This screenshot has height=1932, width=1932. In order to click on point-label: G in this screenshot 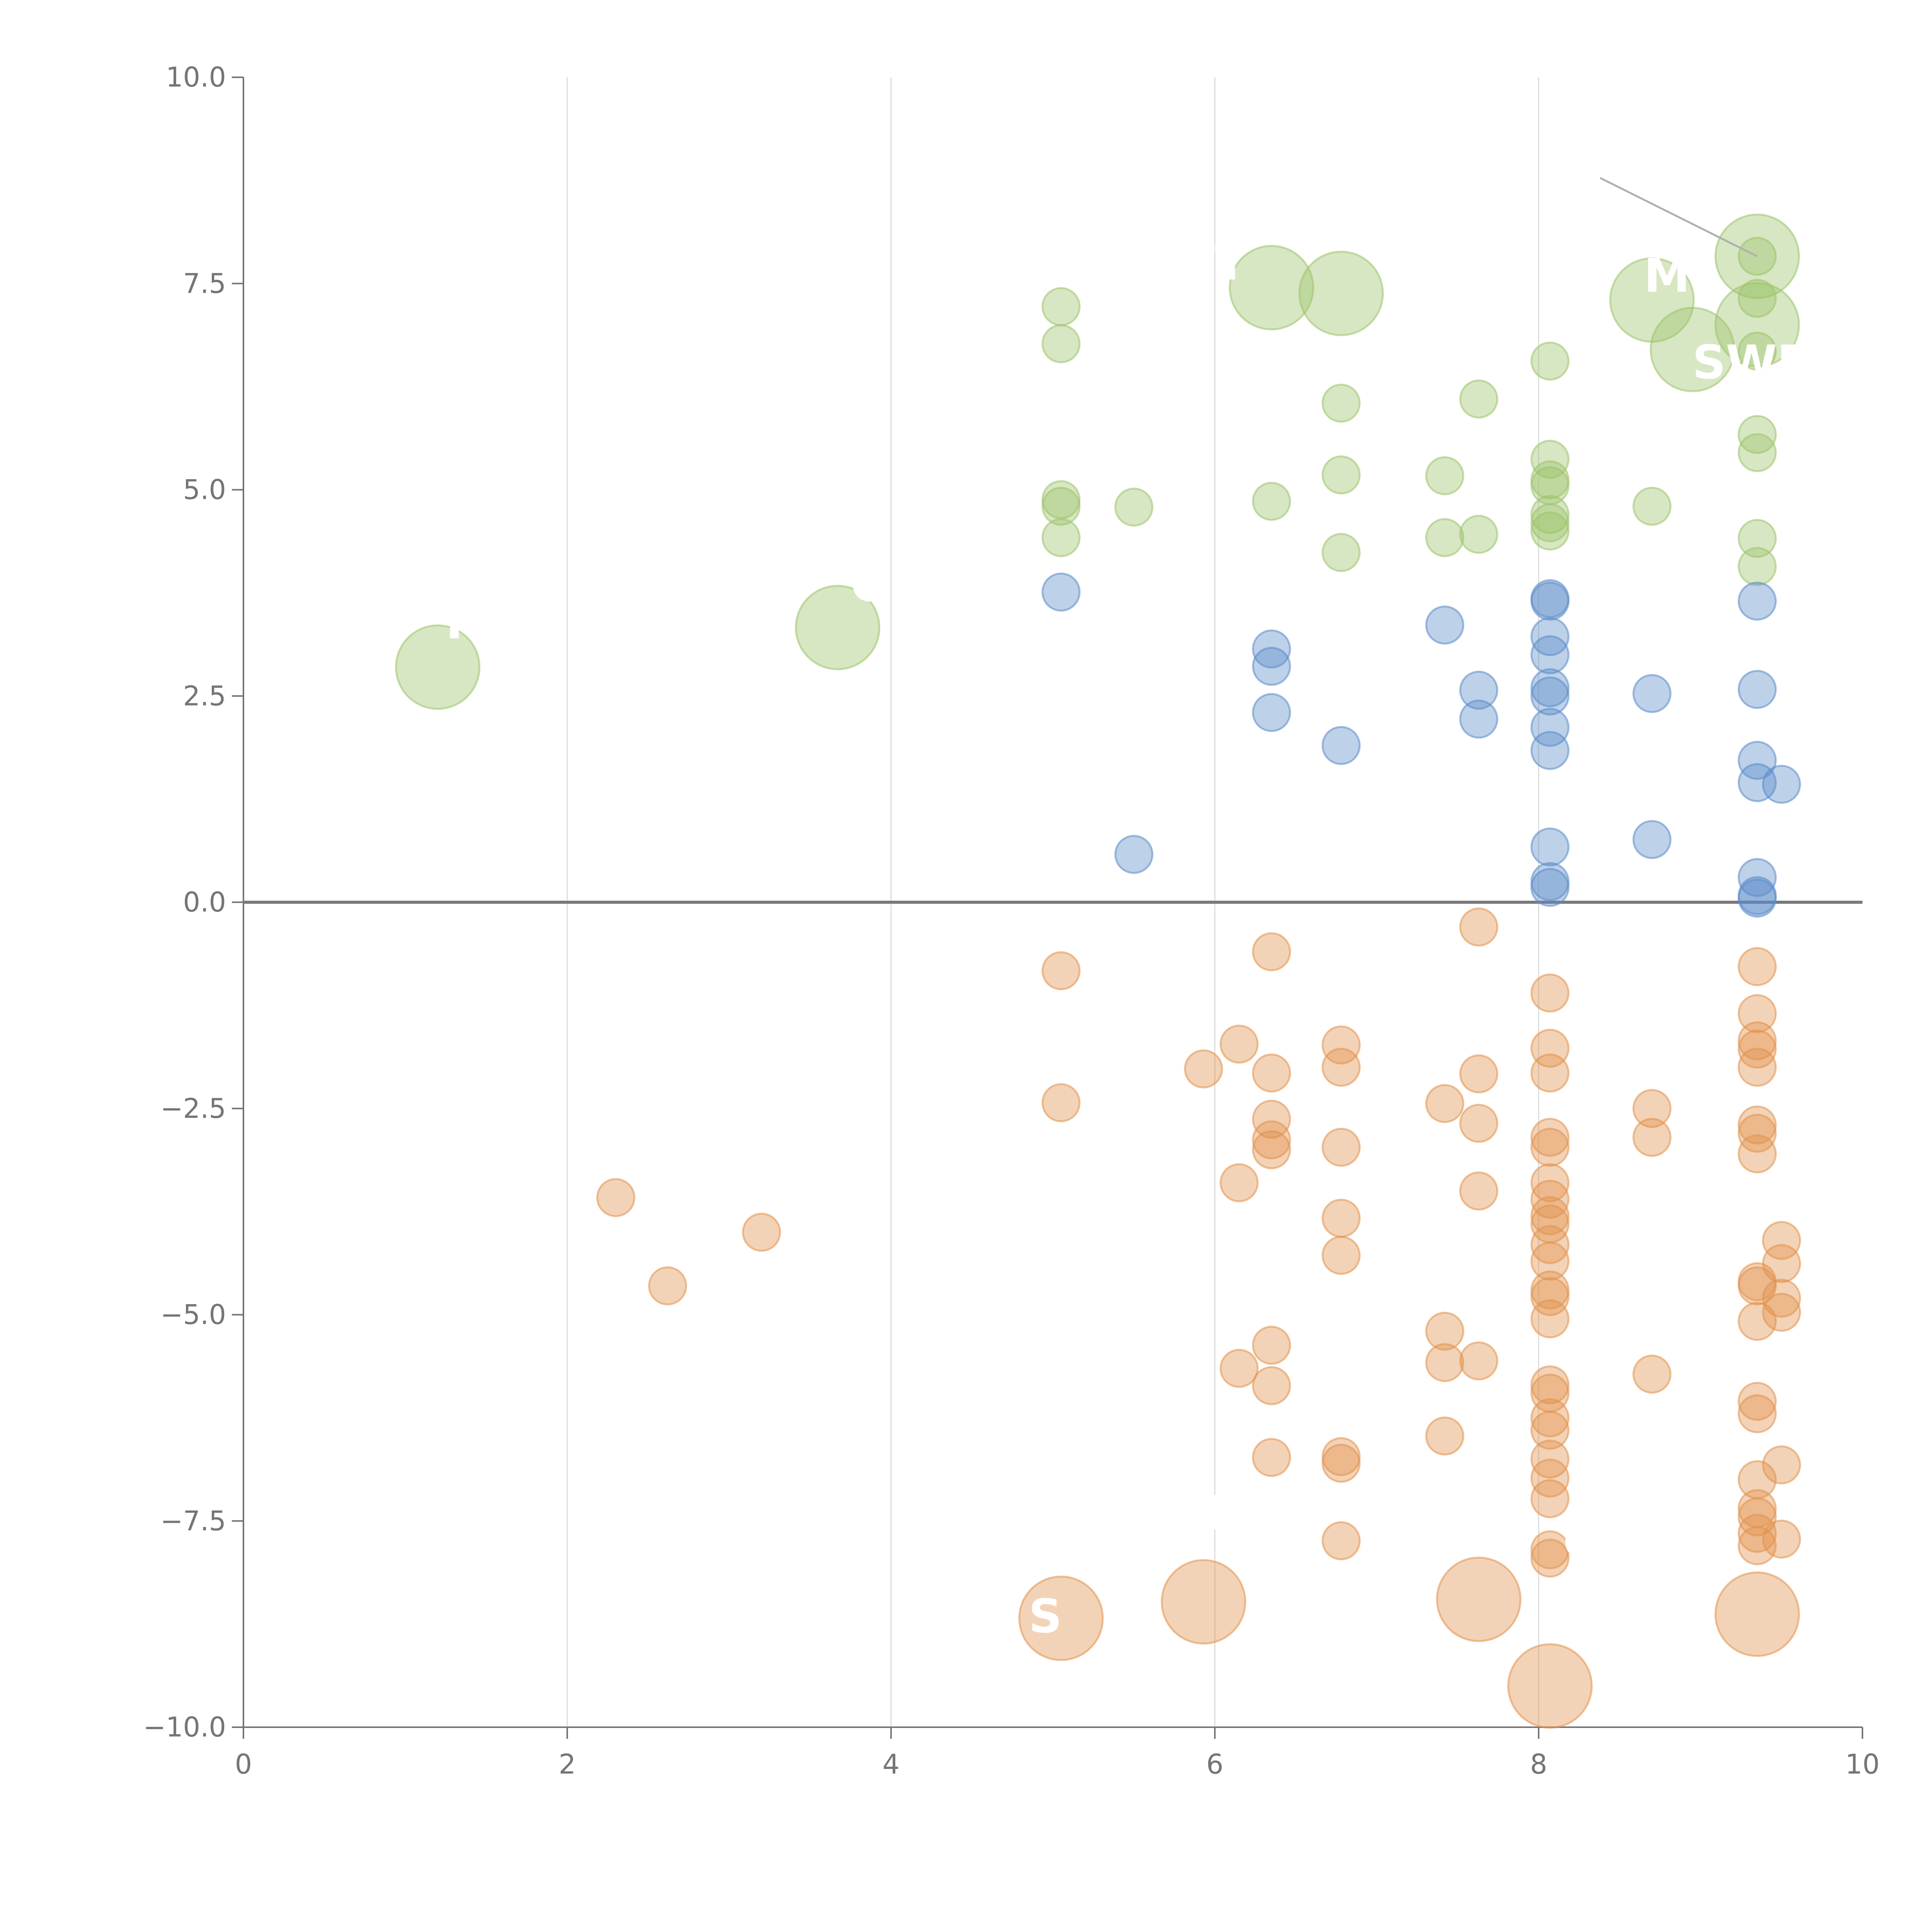, I will do `click(870, 585)`.